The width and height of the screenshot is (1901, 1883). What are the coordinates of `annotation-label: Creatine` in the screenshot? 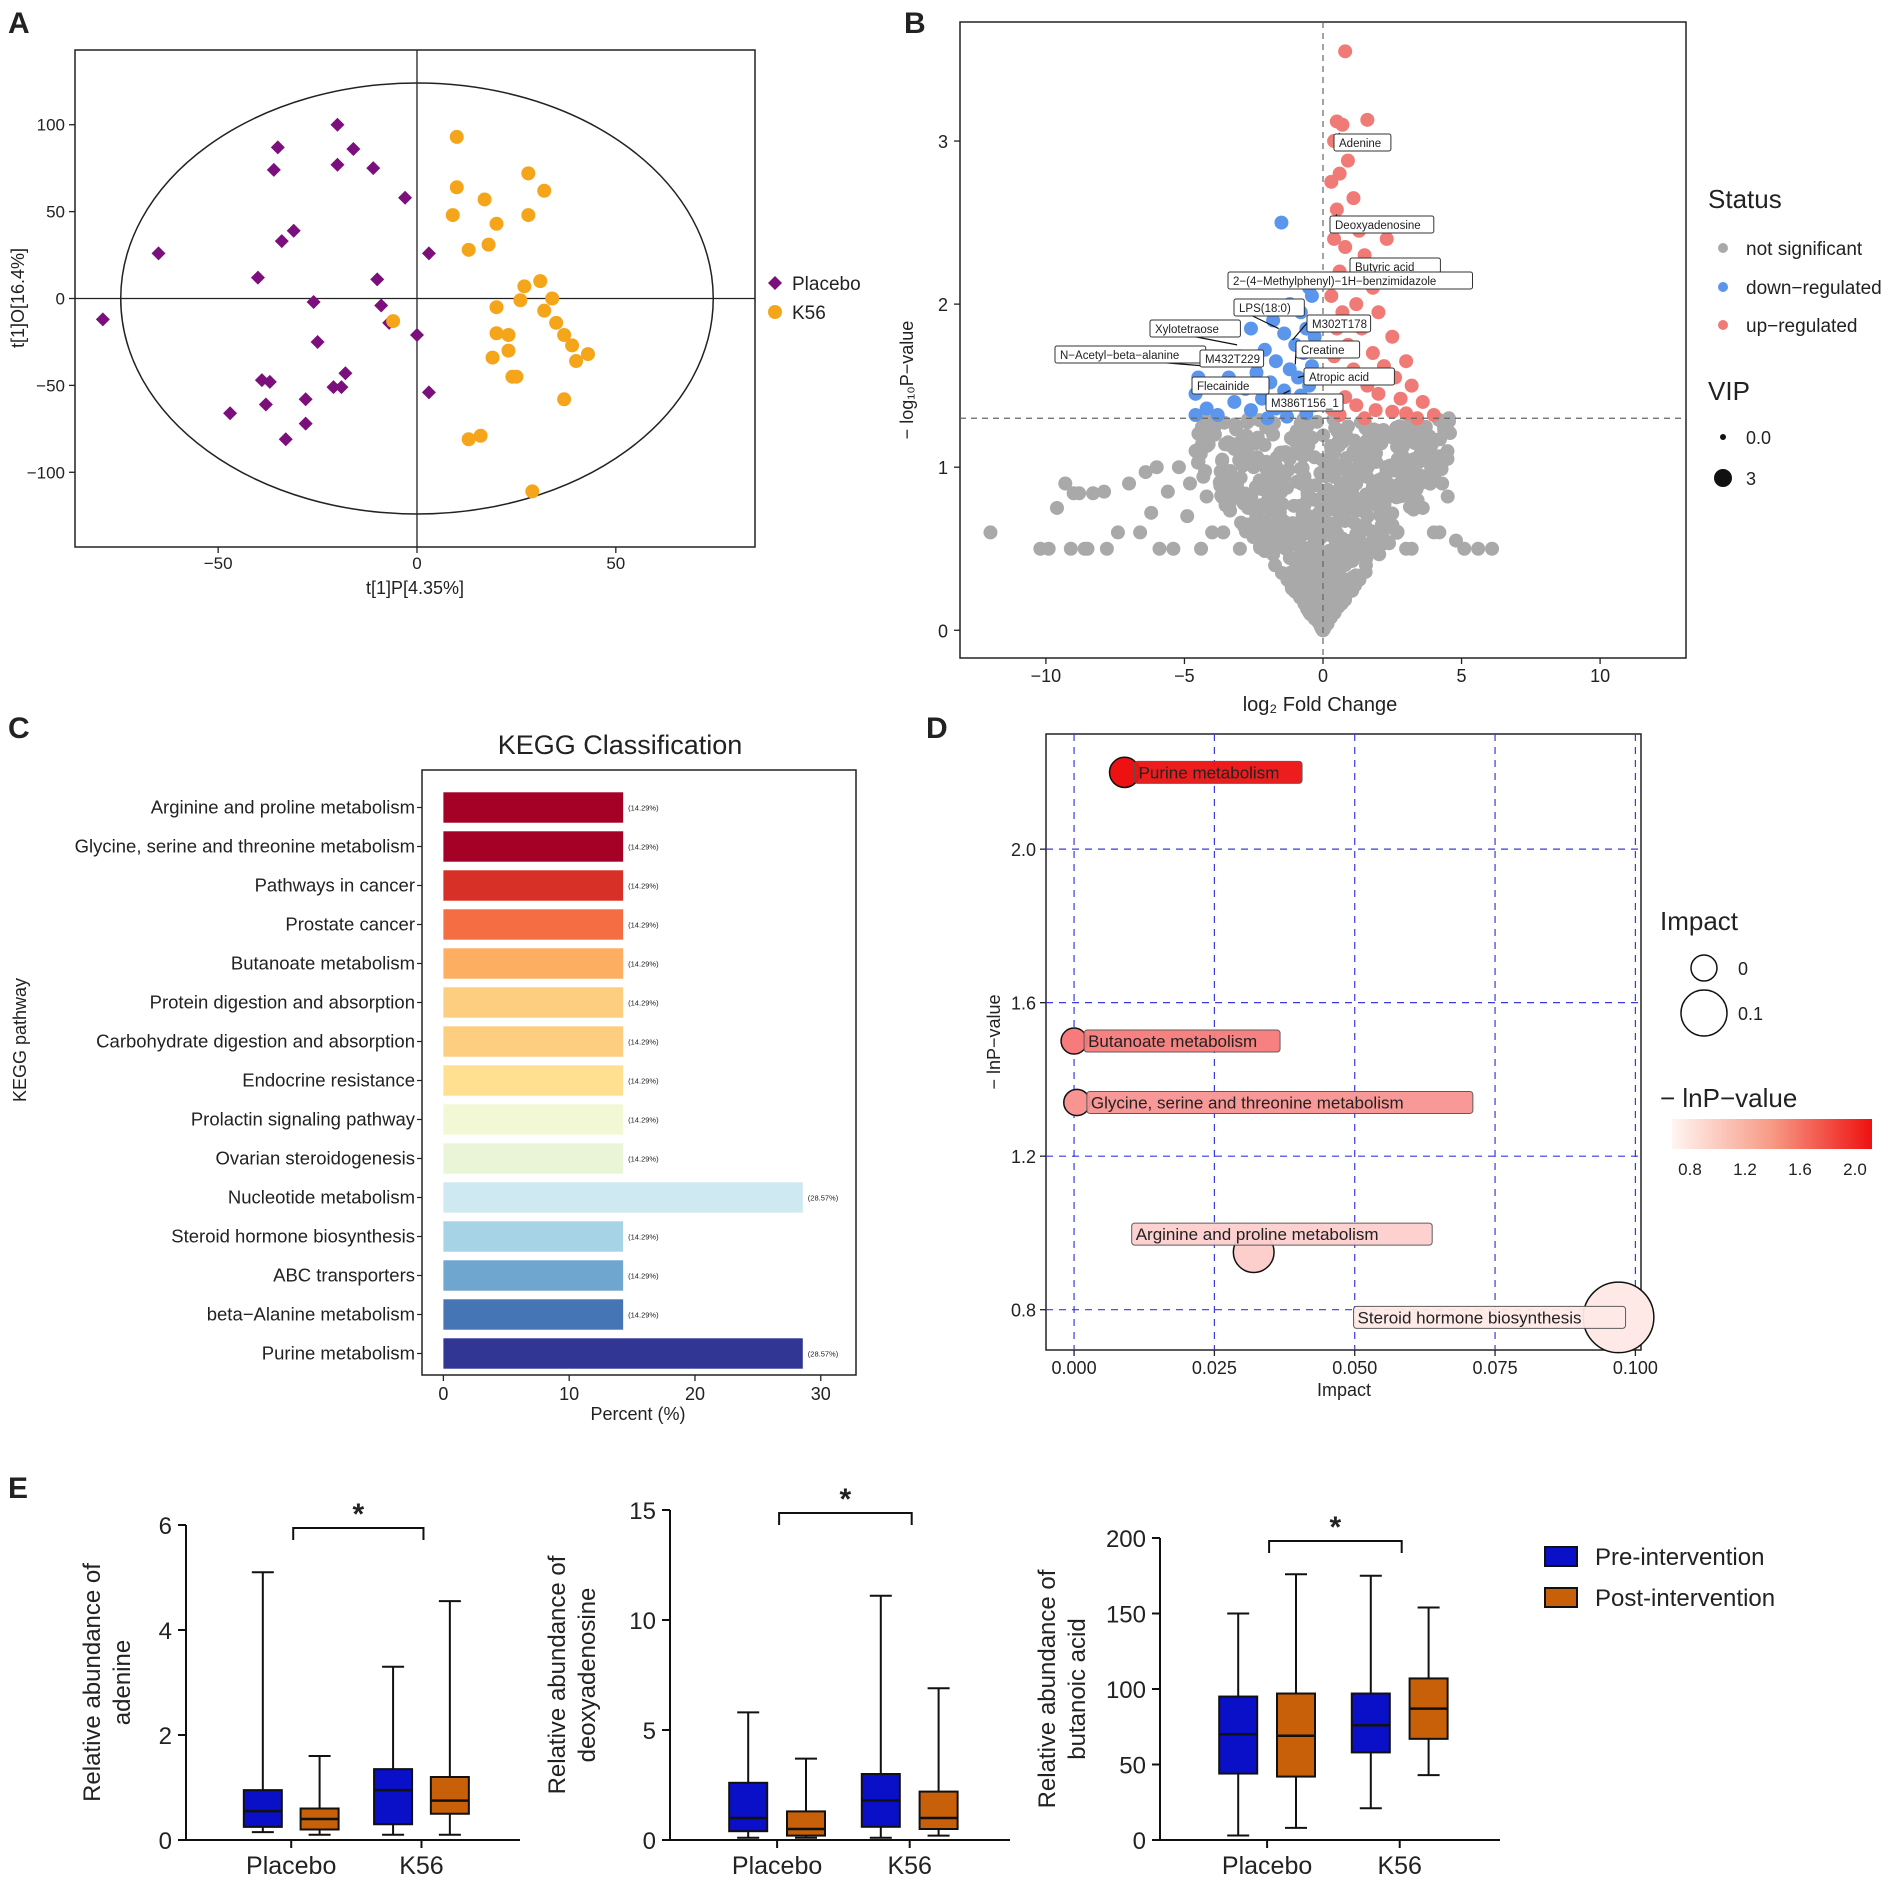 It's located at (1322, 351).